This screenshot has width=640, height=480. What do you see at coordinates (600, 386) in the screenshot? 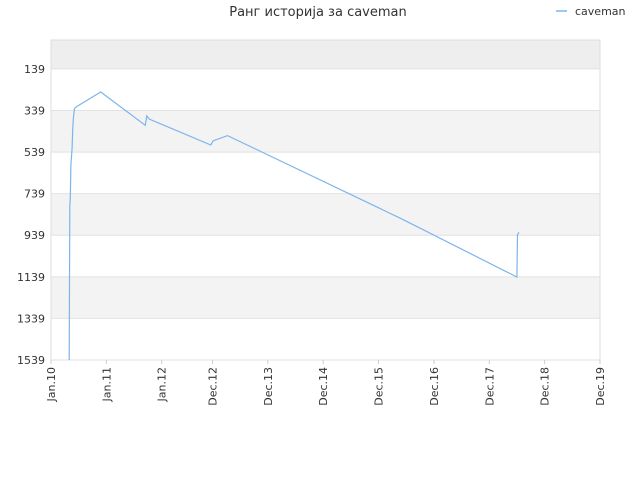
I see `x-tick-label: Dec.19` at bounding box center [600, 386].